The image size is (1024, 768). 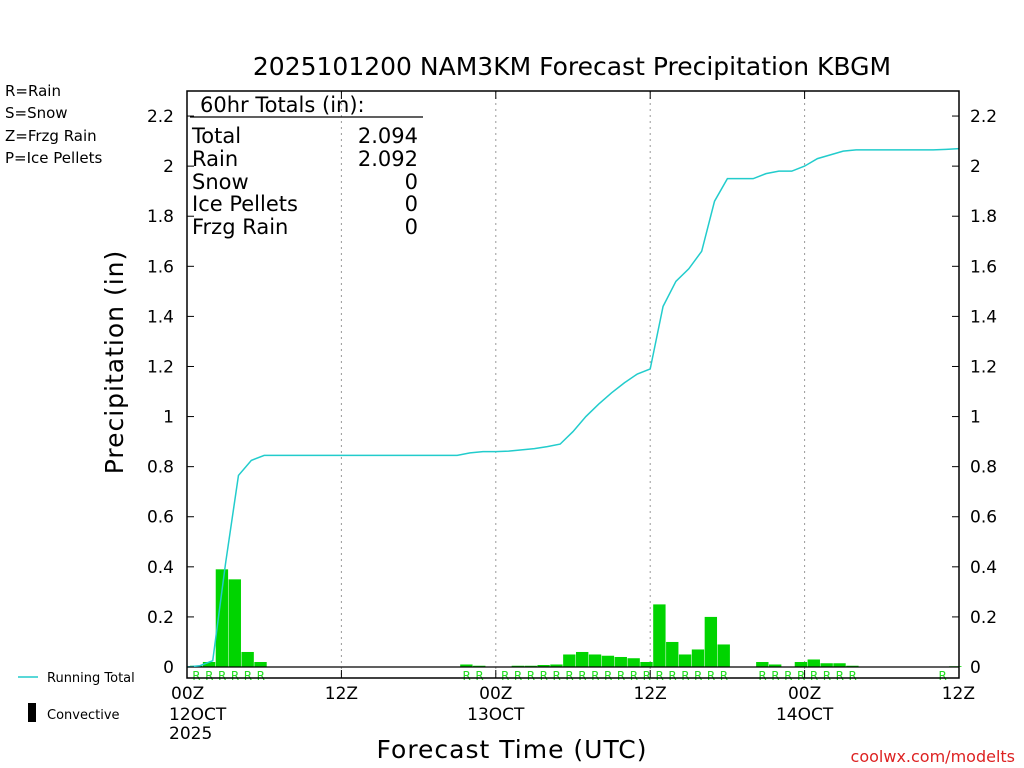 What do you see at coordinates (160, 568) in the screenshot?
I see `y-tick-label-left-2: 0.4` at bounding box center [160, 568].